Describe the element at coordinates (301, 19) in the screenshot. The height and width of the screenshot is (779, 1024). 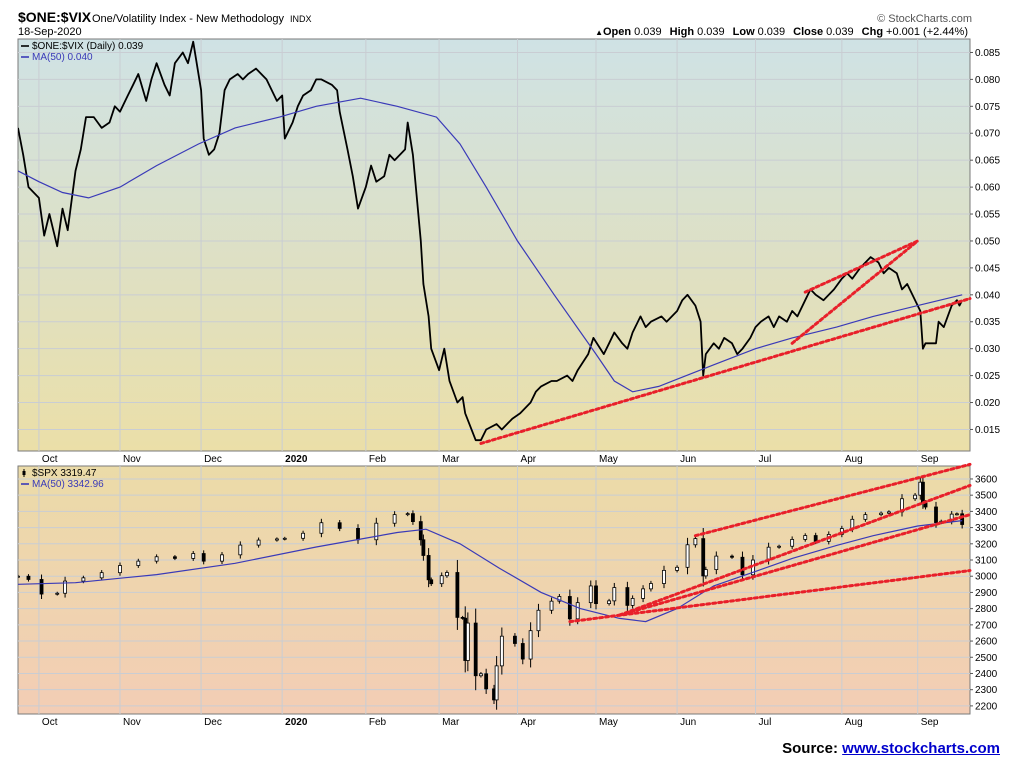
I see `exchange-tag: INDX` at that location.